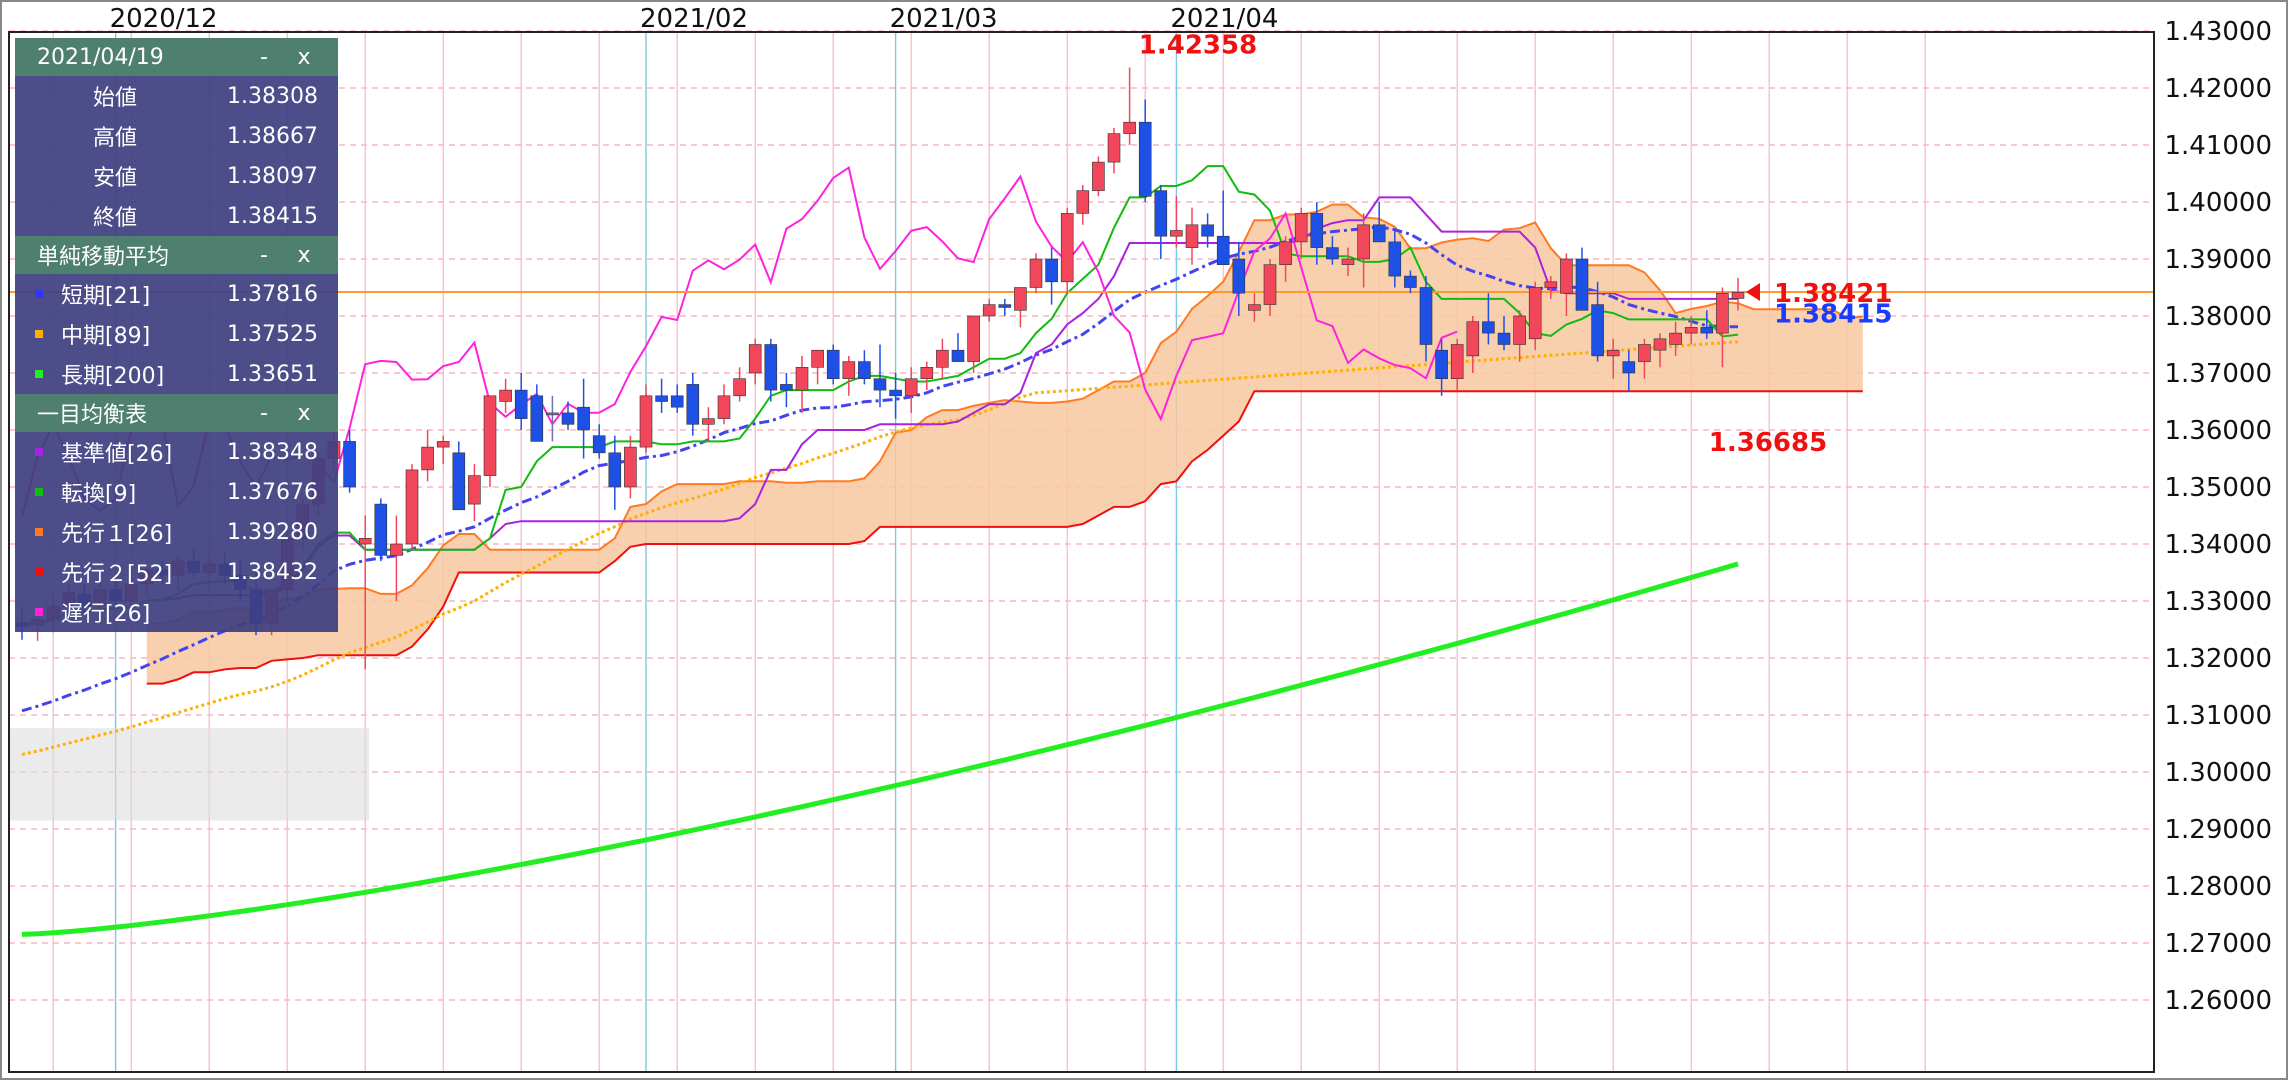  What do you see at coordinates (272, 452) in the screenshot?
I see `kijun-value: 1.38348` at bounding box center [272, 452].